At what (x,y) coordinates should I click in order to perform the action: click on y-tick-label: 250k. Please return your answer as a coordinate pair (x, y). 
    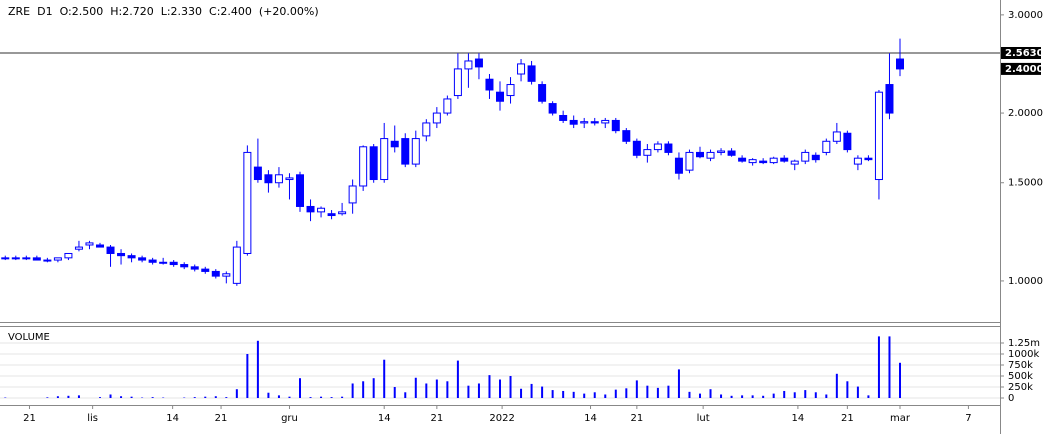
    Looking at the image, I should click on (1020, 387).